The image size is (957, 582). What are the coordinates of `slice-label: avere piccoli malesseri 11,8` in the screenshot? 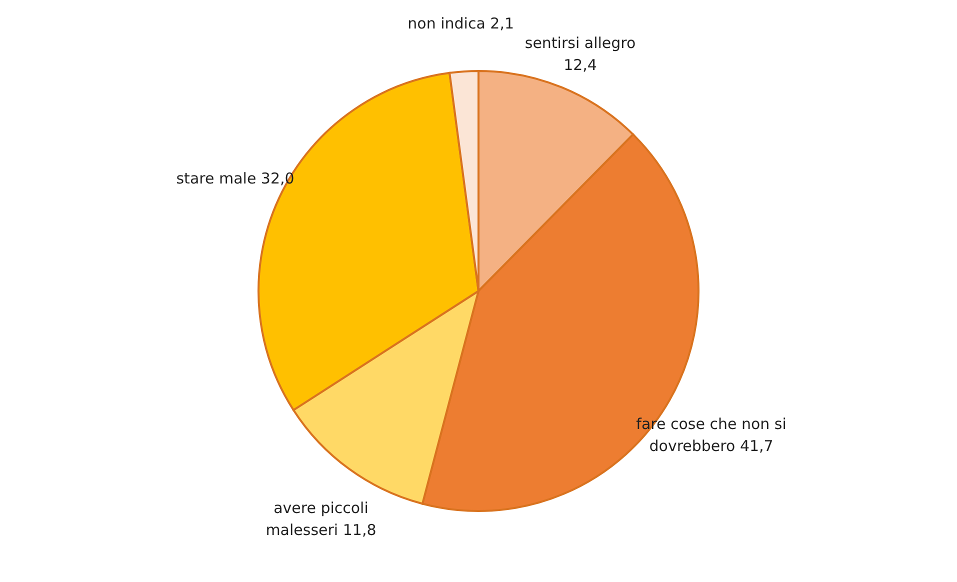 It's located at (321, 518).